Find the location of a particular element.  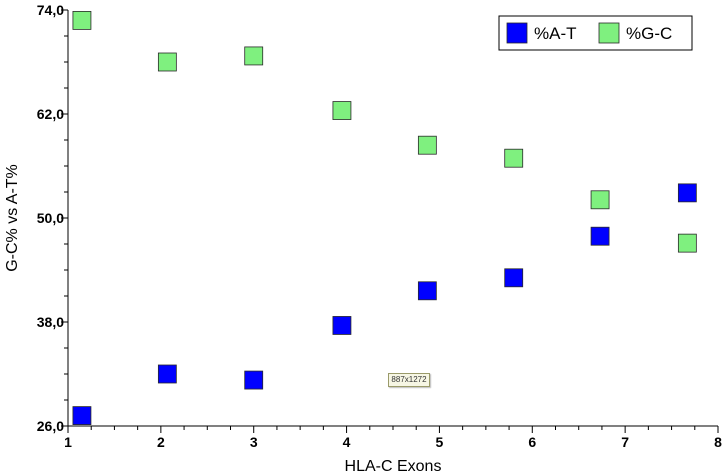

x-tick-label: 2 is located at coordinates (161, 442).